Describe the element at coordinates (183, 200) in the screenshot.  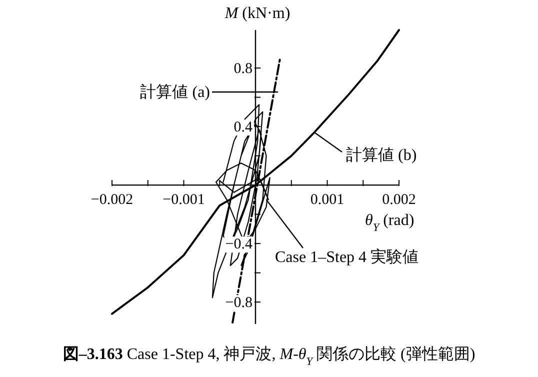
I see `x-tick-label: −0.001` at that location.